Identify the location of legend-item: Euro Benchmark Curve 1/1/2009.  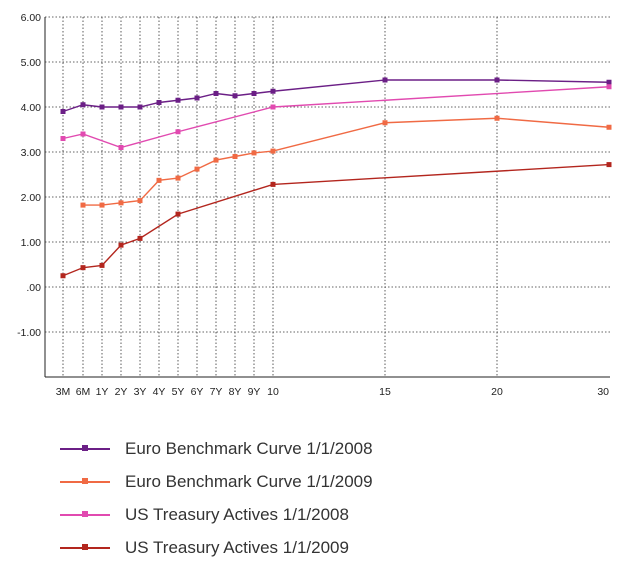
(216, 481).